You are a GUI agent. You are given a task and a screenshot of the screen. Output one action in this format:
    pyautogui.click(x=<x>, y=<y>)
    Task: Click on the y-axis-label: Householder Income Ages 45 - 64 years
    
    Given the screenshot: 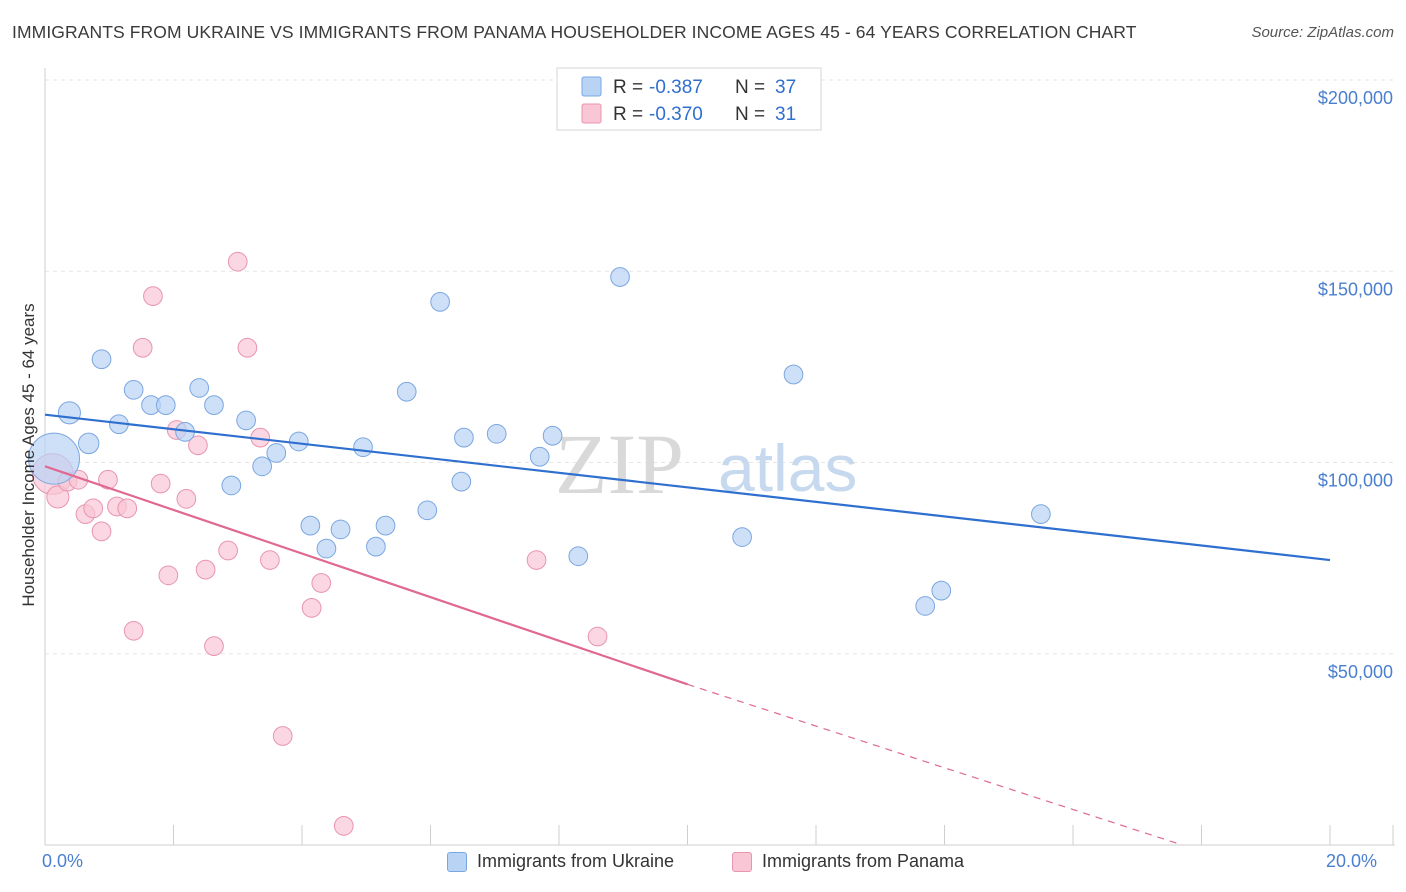 What is the action you would take?
    pyautogui.click(x=28, y=455)
    